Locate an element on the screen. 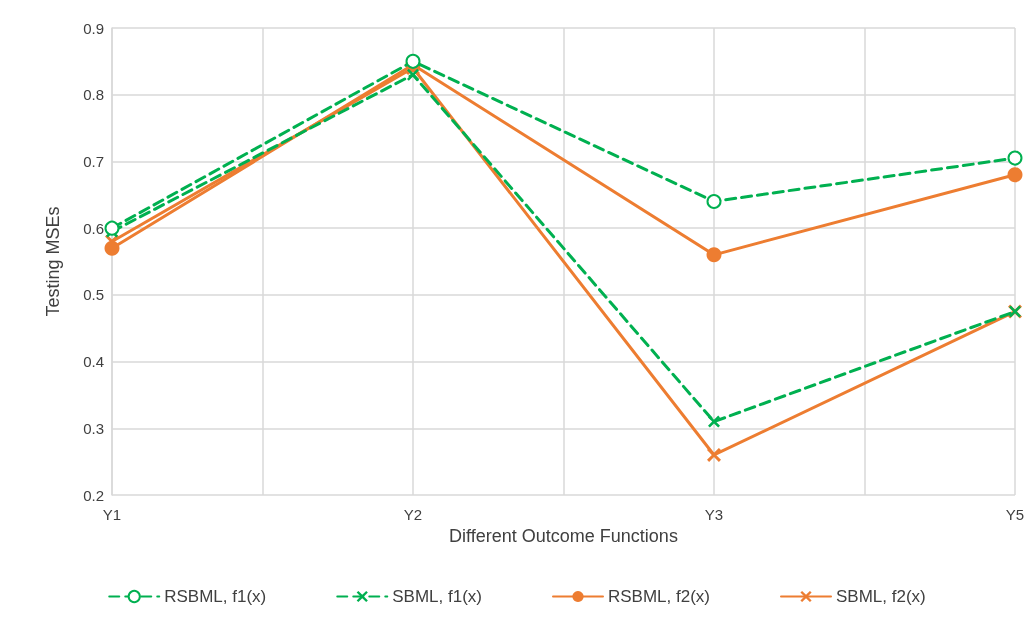  x-axis-title: Different Outcome Functions is located at coordinates (563, 535).